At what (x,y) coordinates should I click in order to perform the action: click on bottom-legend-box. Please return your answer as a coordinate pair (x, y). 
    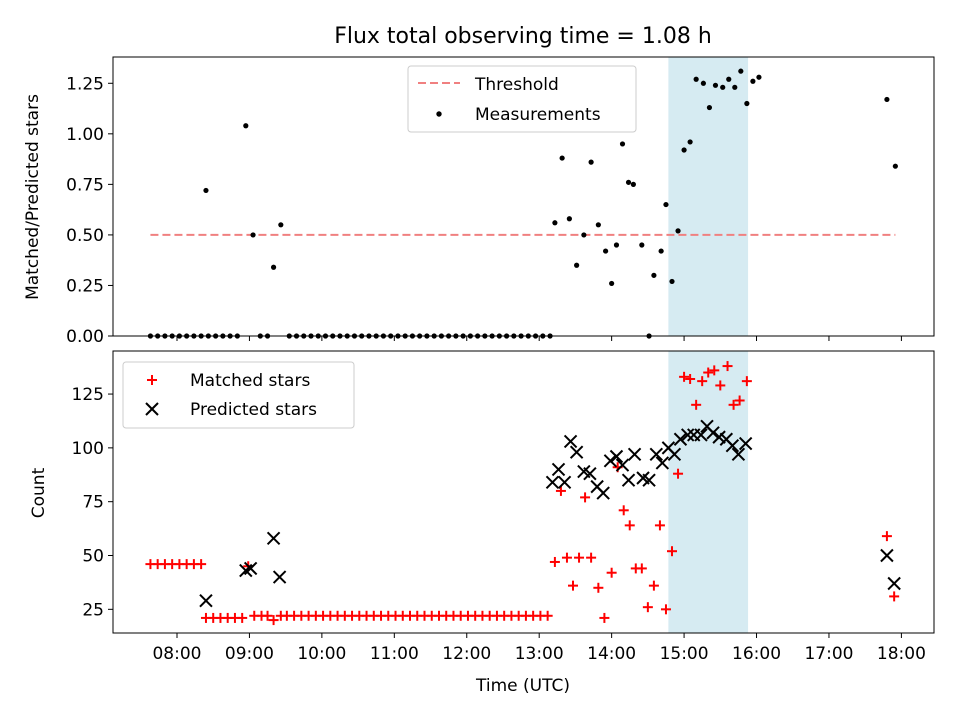
    Looking at the image, I should click on (238, 395).